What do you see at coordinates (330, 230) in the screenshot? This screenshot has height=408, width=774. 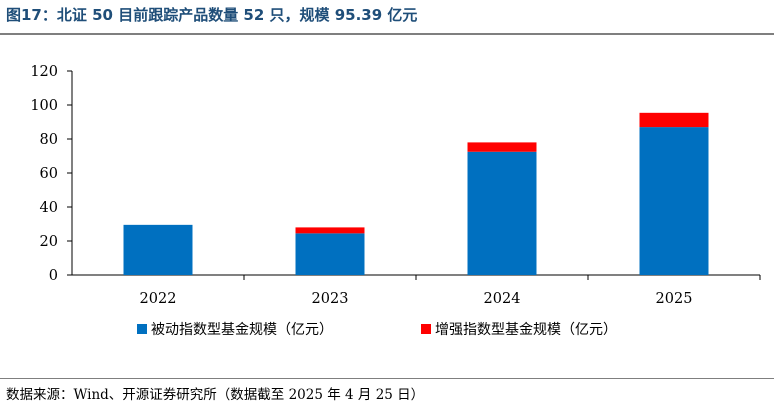 I see `bar-enhanced-2023` at bounding box center [330, 230].